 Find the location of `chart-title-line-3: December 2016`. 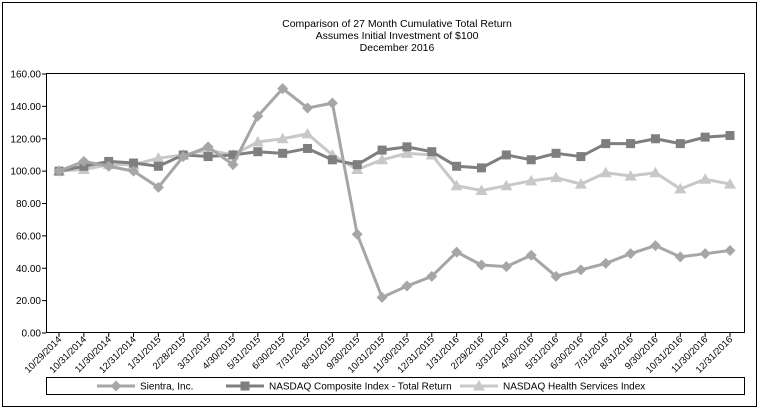

chart-title-line-3: December 2016 is located at coordinates (397, 48).